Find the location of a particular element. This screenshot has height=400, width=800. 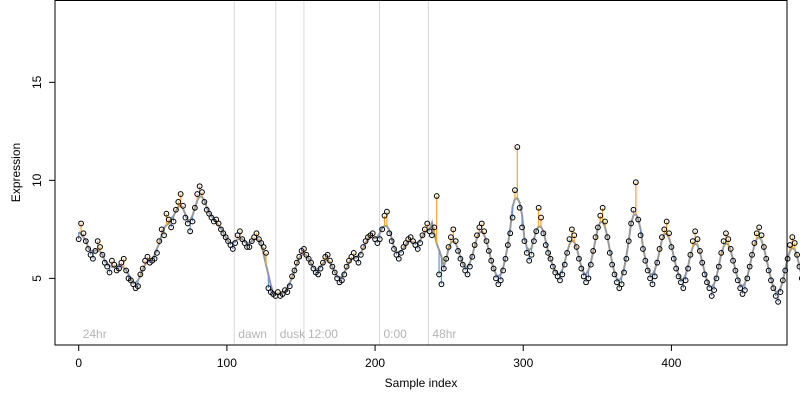

x-tick-label: 400 is located at coordinates (671, 363).